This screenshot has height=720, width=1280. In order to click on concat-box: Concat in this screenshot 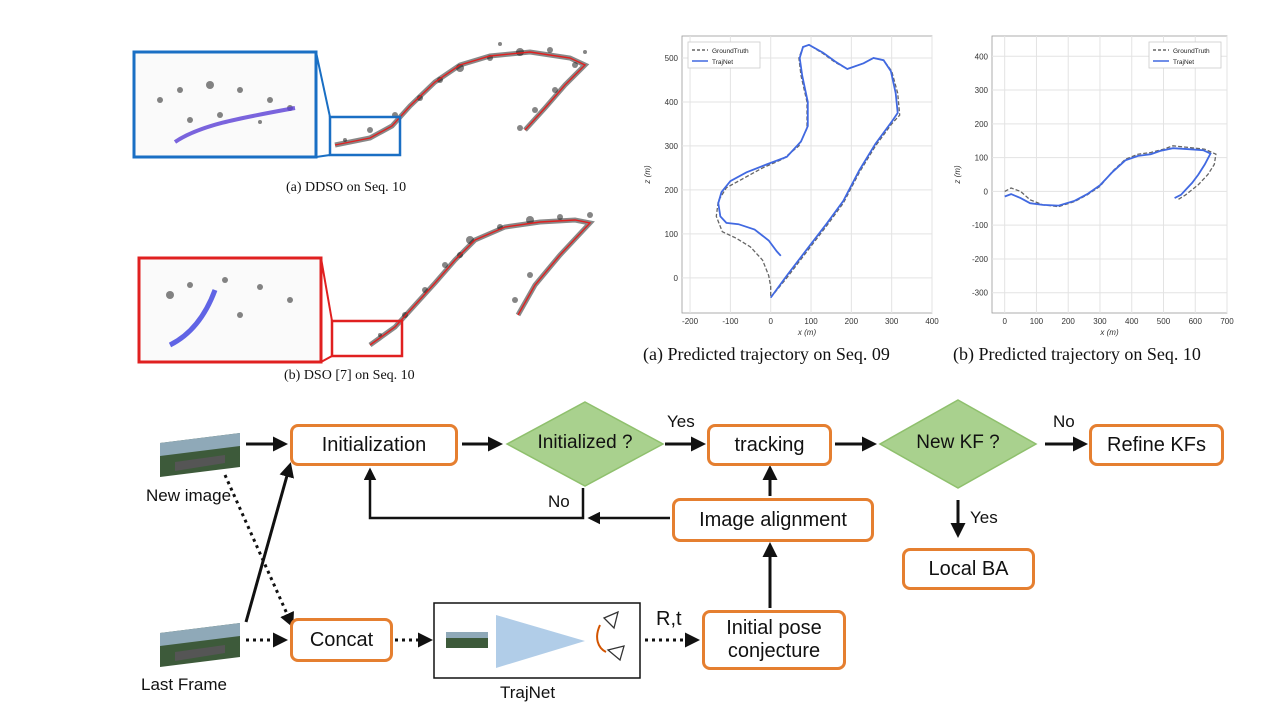, I will do `click(341, 640)`.